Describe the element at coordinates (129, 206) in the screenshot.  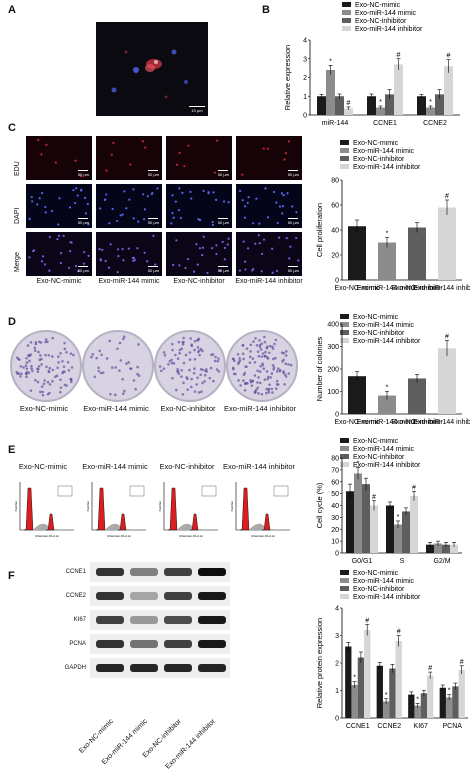
I see `panel-c-cells` at that location.